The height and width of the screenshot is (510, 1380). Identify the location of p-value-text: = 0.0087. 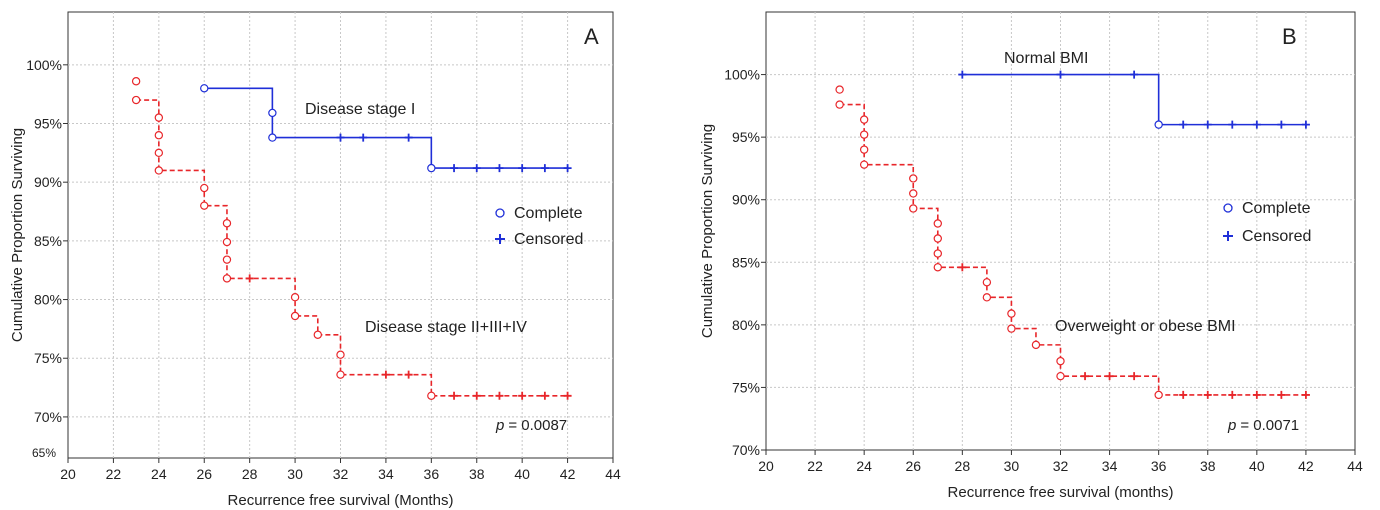
(537, 425).